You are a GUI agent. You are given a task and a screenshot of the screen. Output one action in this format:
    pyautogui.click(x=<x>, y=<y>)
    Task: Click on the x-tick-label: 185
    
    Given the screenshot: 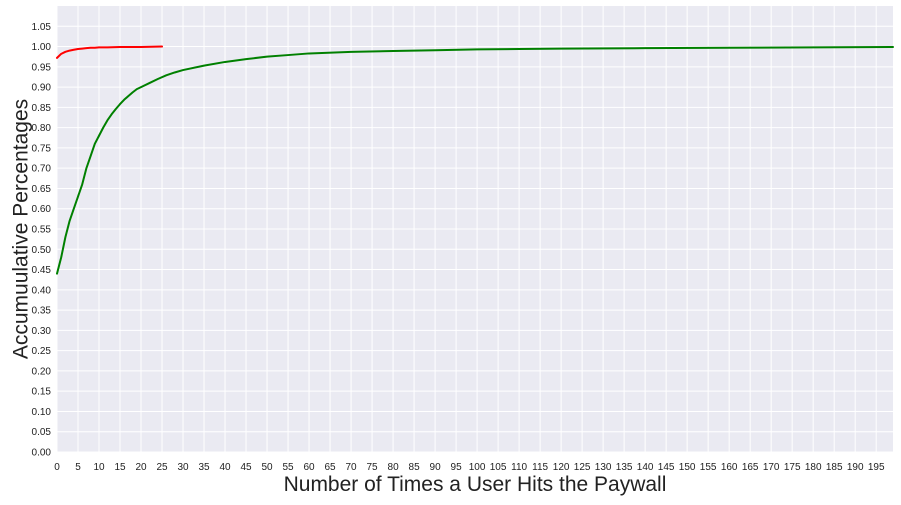 What is the action you would take?
    pyautogui.click(x=834, y=467)
    